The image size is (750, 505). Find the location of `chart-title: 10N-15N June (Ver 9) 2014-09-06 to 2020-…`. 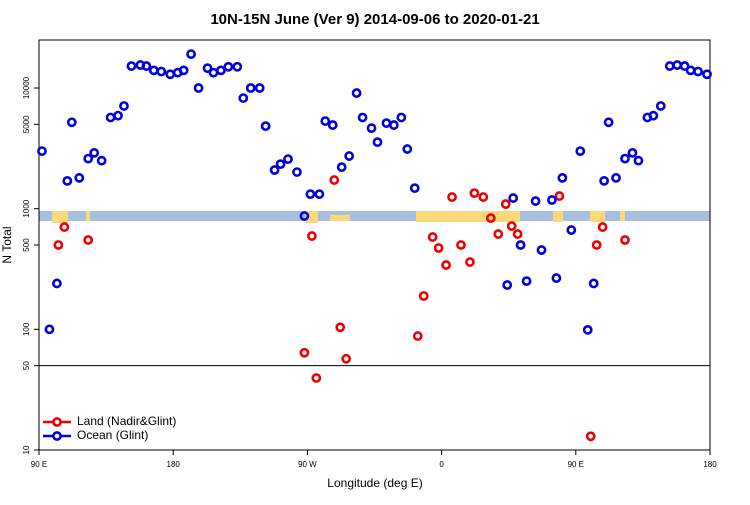

chart-title: 10N-15N June (Ver 9) 2014-09-06 to 2020-… is located at coordinates (374, 19).